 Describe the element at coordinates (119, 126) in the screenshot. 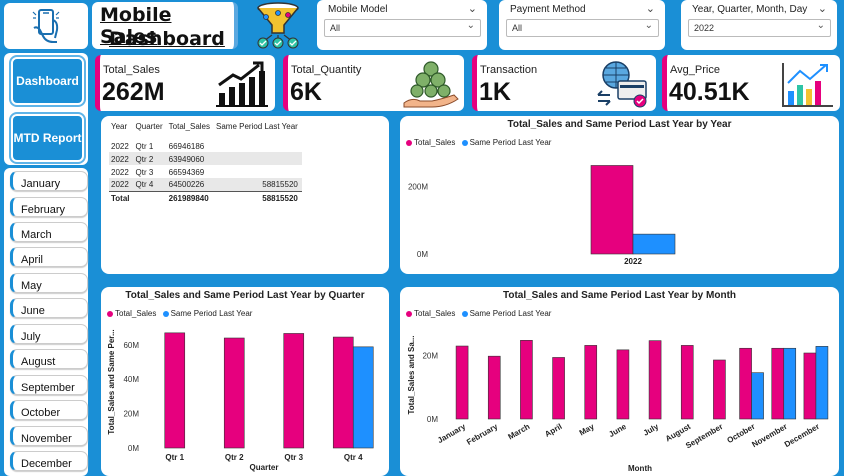

I see `column-header-year: Year` at that location.